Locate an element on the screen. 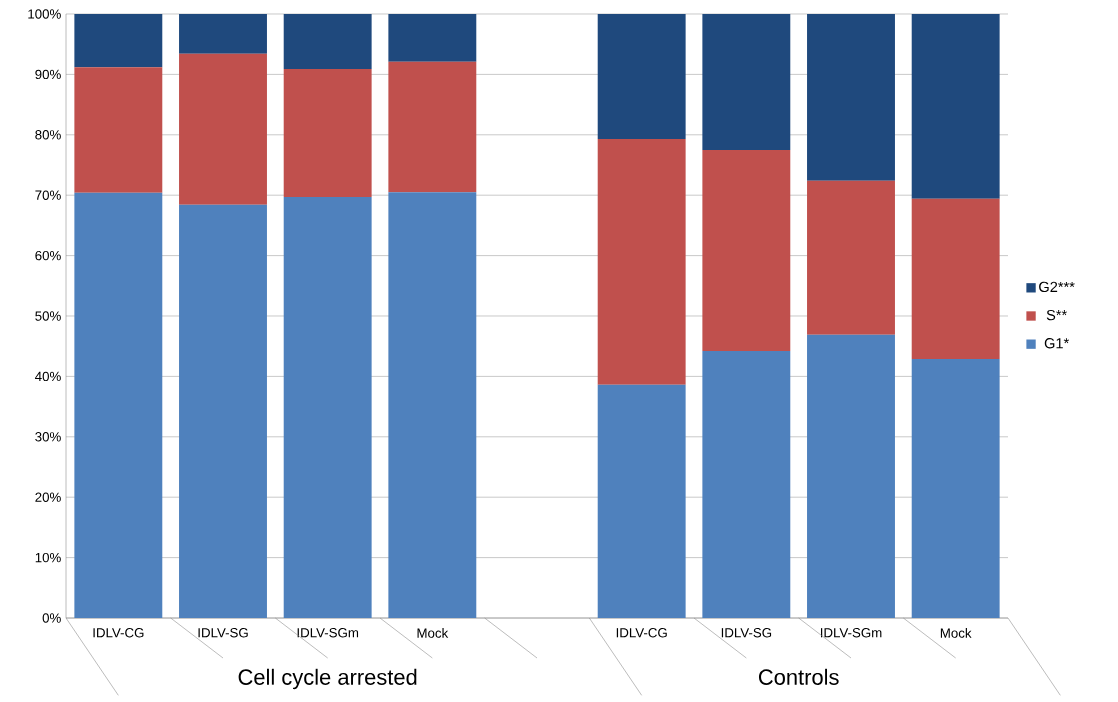  y-tick-label: 50% is located at coordinates (48, 316).